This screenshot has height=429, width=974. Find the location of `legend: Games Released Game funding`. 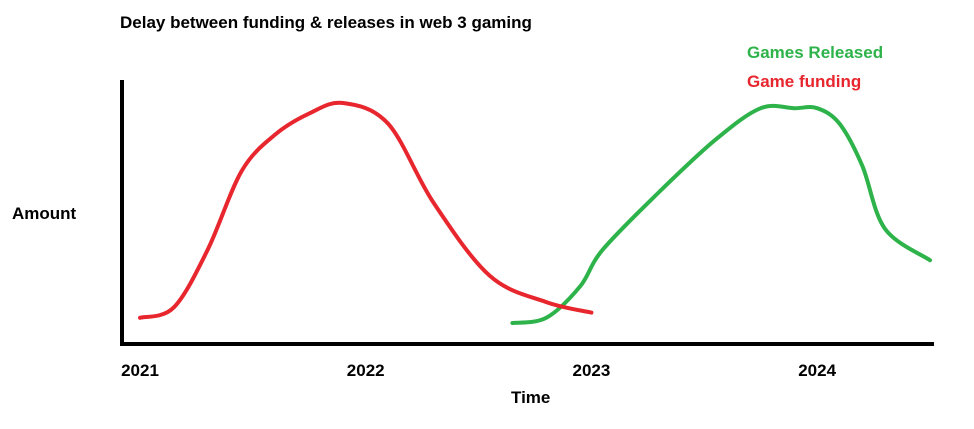

legend: Games Released Game funding is located at coordinates (815, 67).